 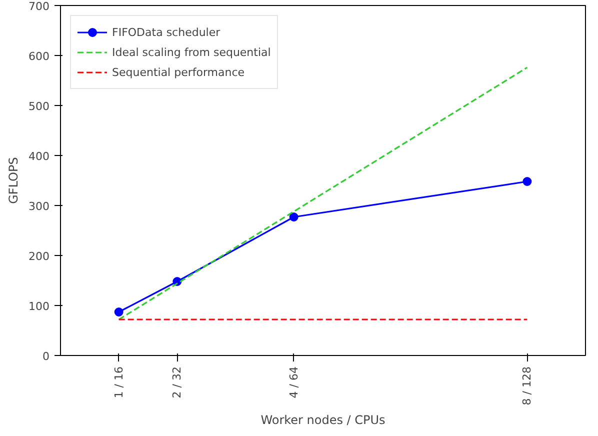 I want to click on y-tick-label: 400, so click(x=39, y=156).